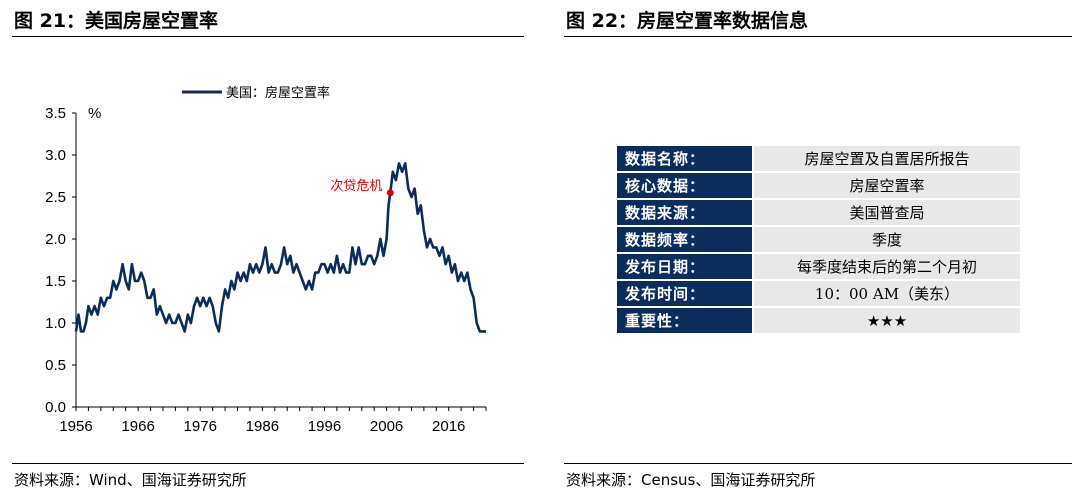 The image size is (1080, 494). What do you see at coordinates (55, 407) in the screenshot?
I see `y-tick-label: 0.0` at bounding box center [55, 407].